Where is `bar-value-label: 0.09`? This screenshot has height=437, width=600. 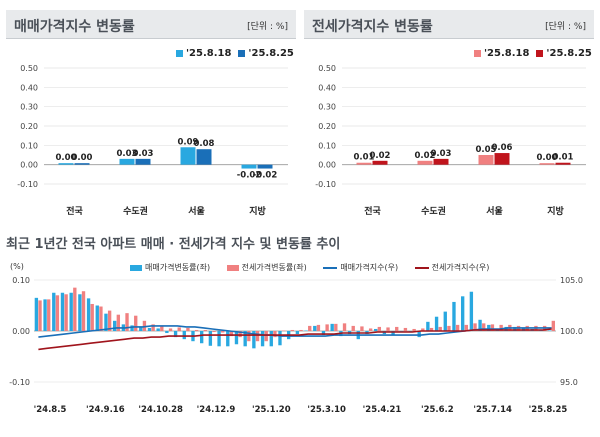 bar-value-label: 0.09 is located at coordinates (188, 142).